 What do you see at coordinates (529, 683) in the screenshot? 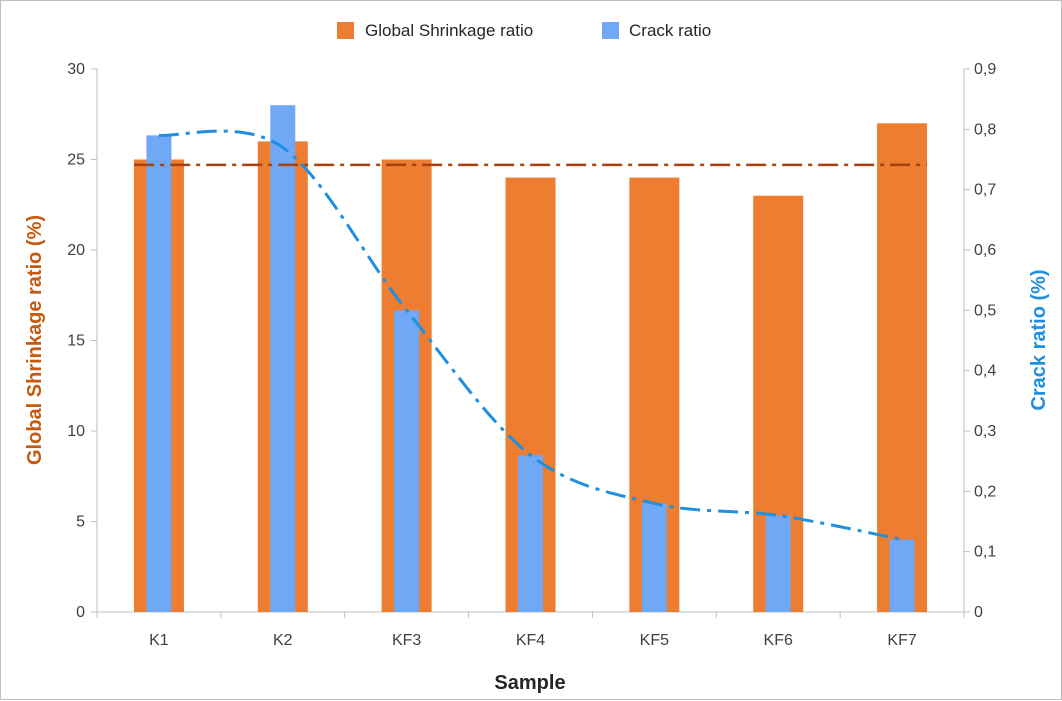
I see `x-axis-title: Sample` at bounding box center [529, 683].